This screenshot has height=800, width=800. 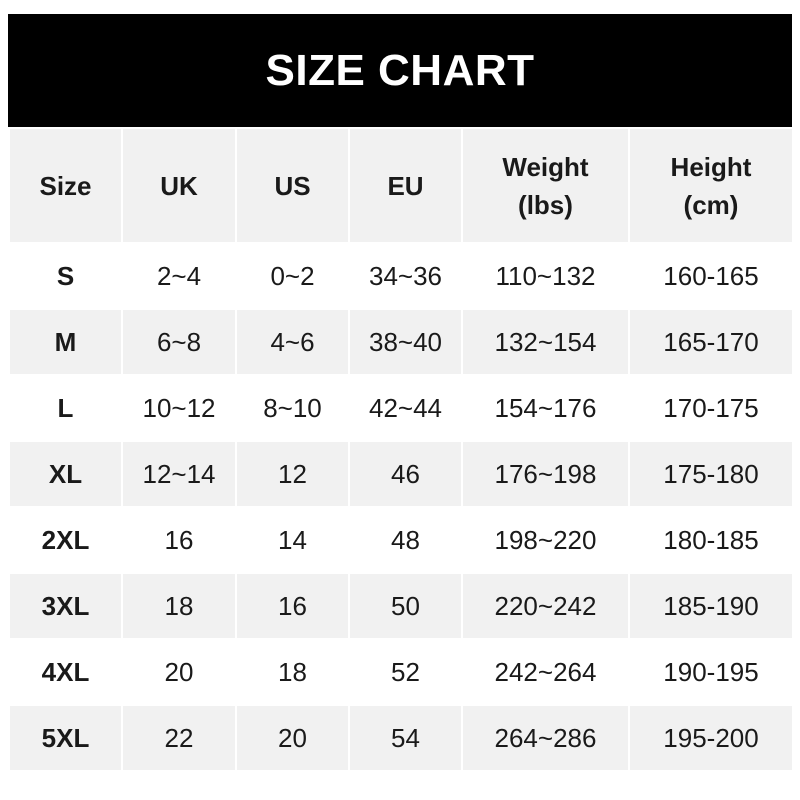 I want to click on column-header-text: EU, so click(x=405, y=185).